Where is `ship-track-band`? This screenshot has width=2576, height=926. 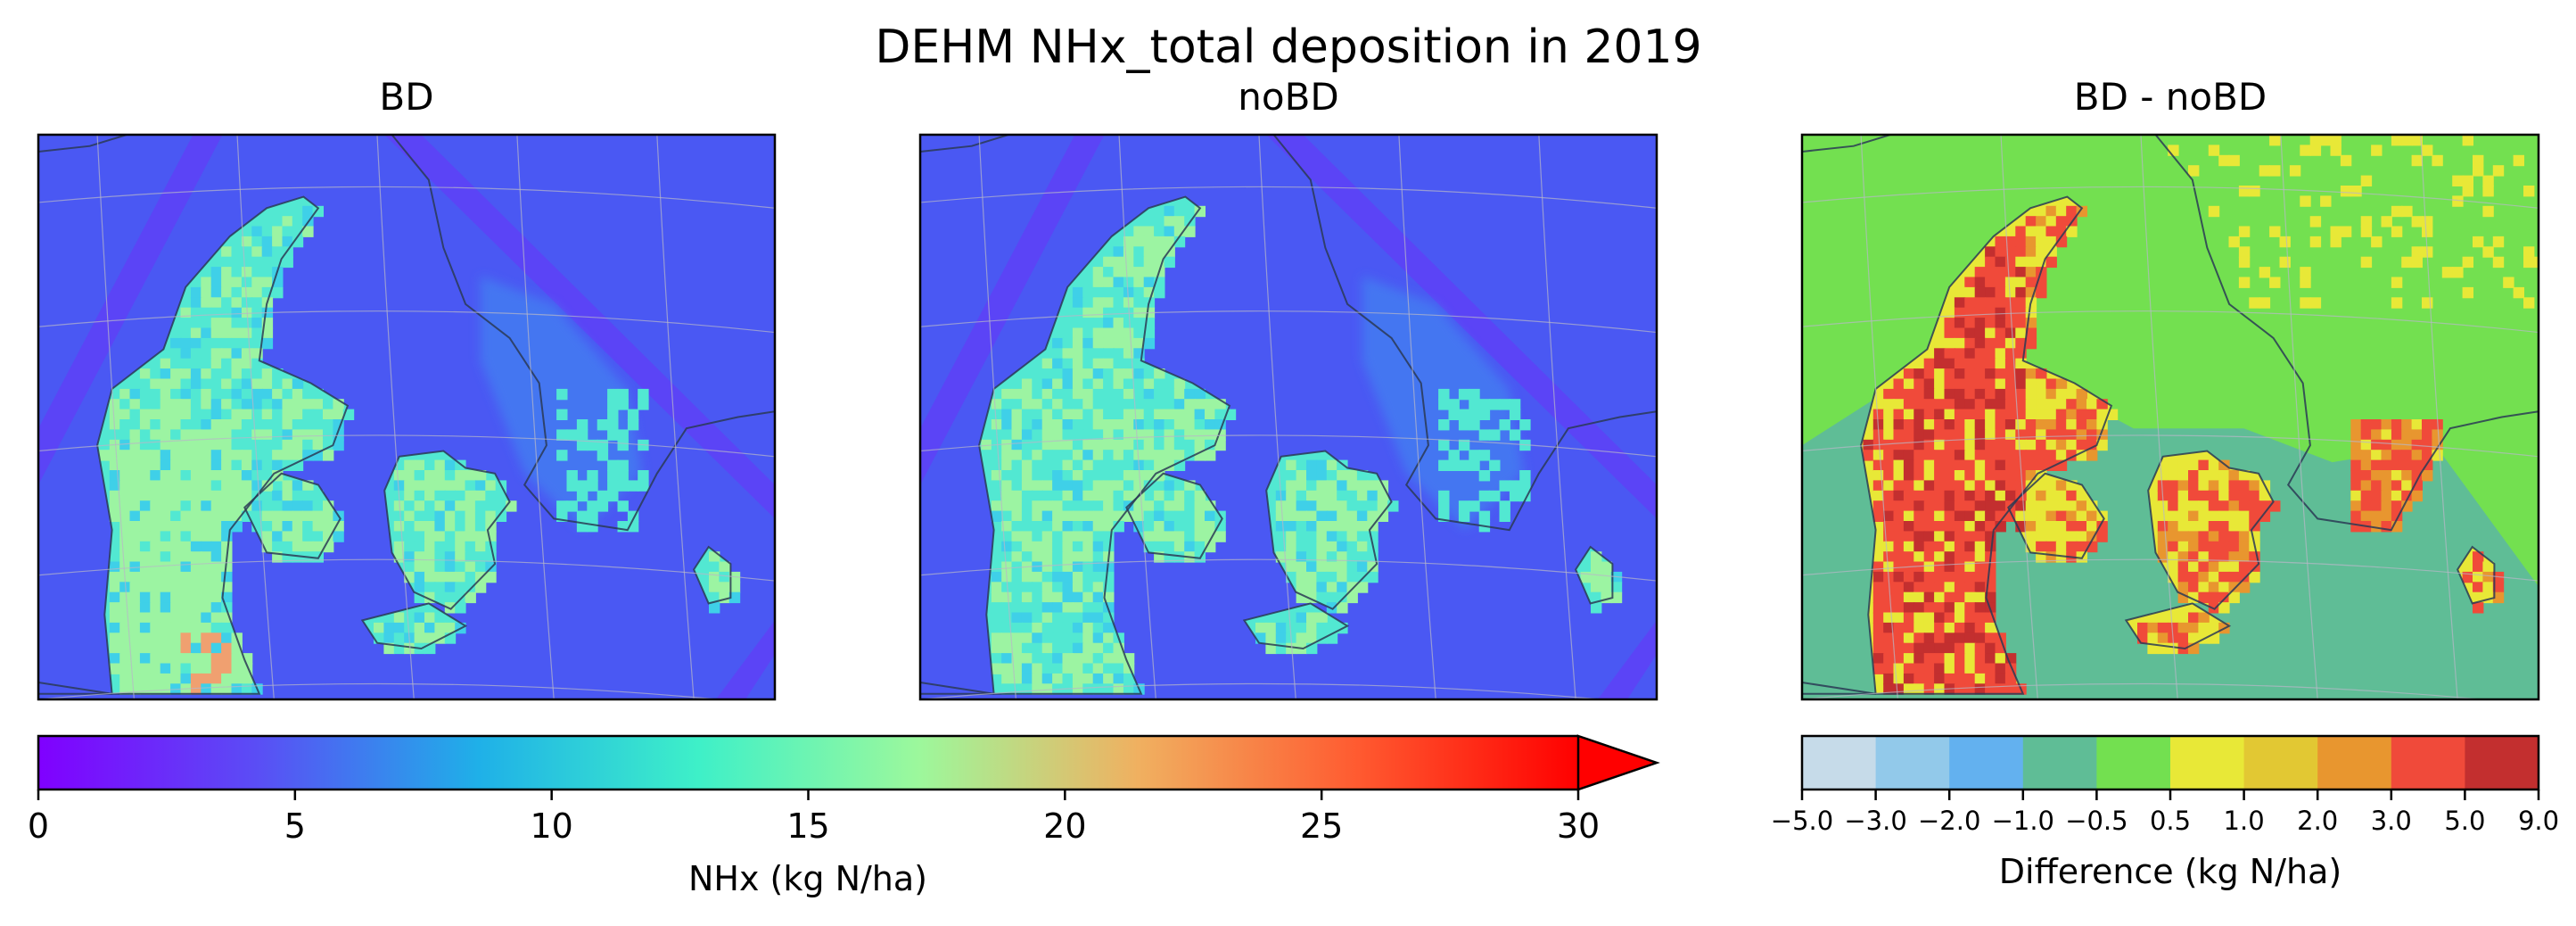 ship-track-band is located at coordinates (579, 327).